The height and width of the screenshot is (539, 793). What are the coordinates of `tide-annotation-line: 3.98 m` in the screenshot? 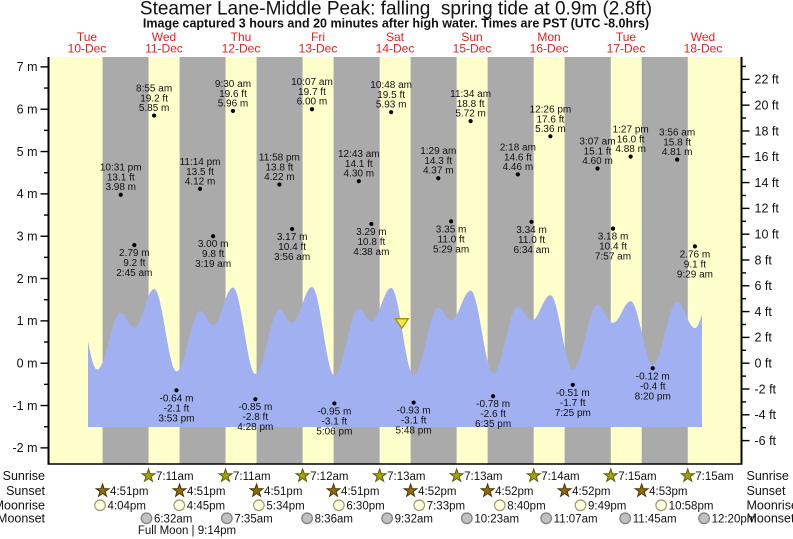 It's located at (120, 187).